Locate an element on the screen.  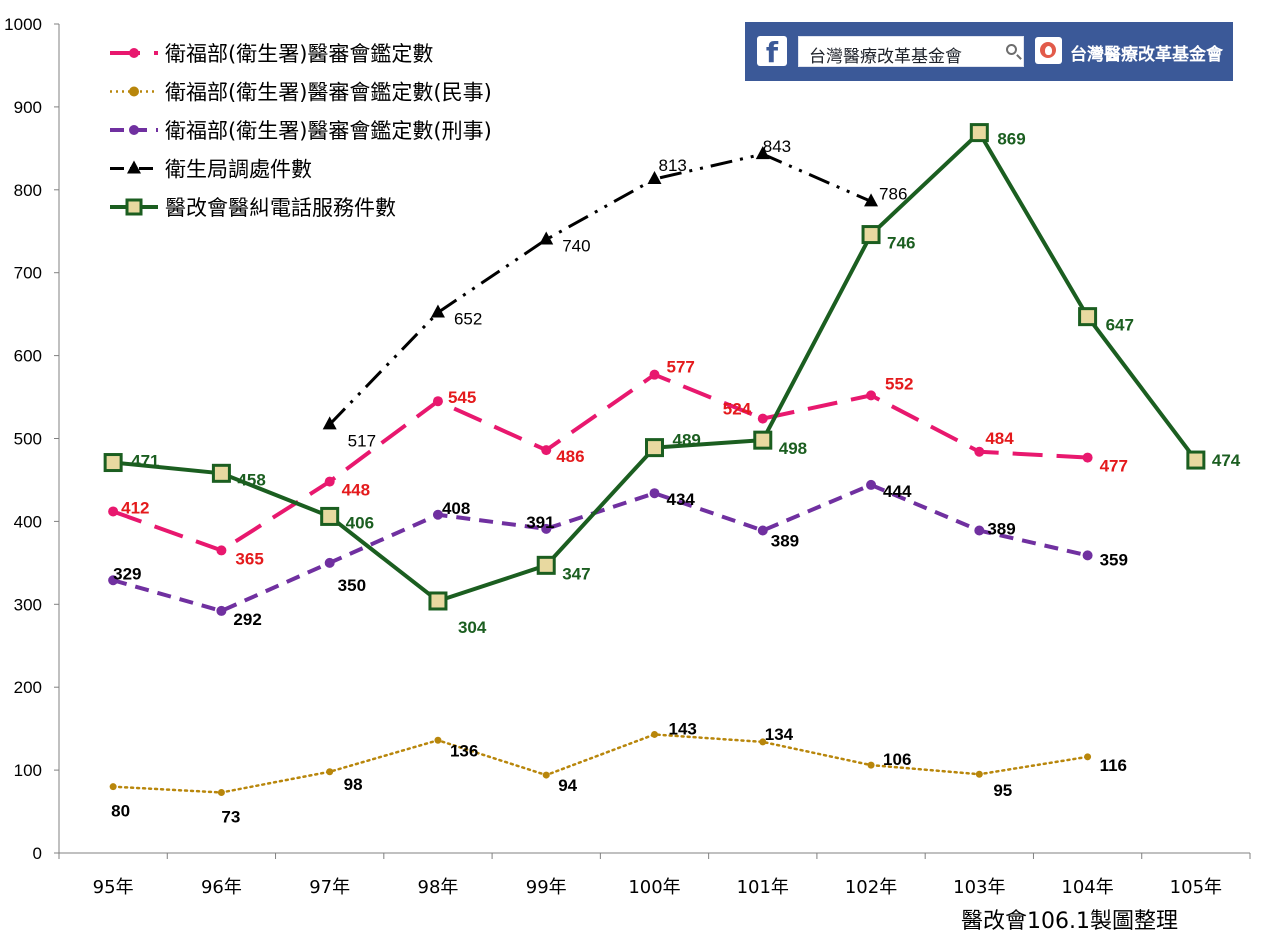
data-label: 545 is located at coordinates (462, 397).